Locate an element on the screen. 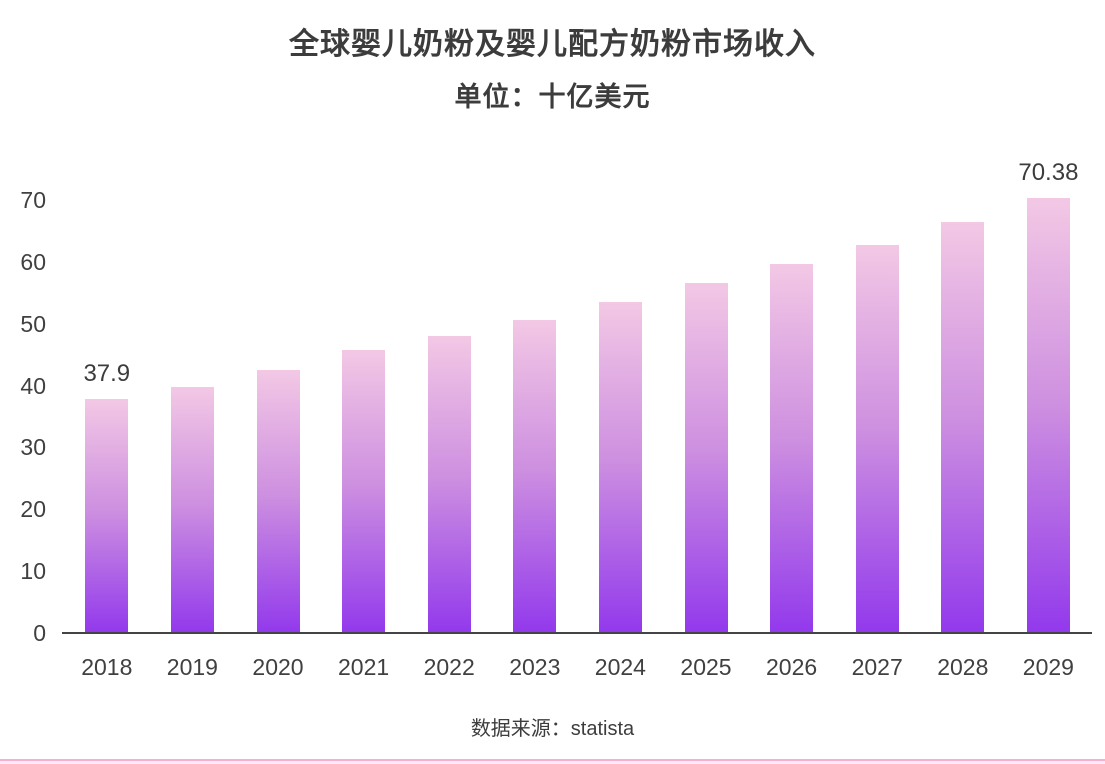 The width and height of the screenshot is (1105, 764). bar-2023 is located at coordinates (535, 476).